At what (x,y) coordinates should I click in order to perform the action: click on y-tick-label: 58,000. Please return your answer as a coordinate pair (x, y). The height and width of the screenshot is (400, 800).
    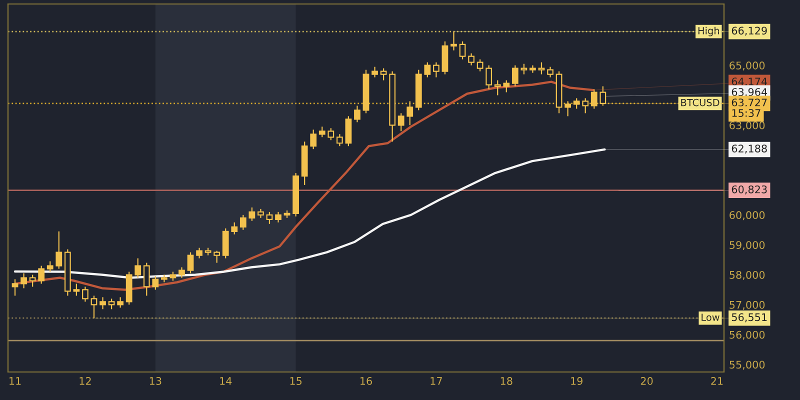
    Looking at the image, I should click on (747, 275).